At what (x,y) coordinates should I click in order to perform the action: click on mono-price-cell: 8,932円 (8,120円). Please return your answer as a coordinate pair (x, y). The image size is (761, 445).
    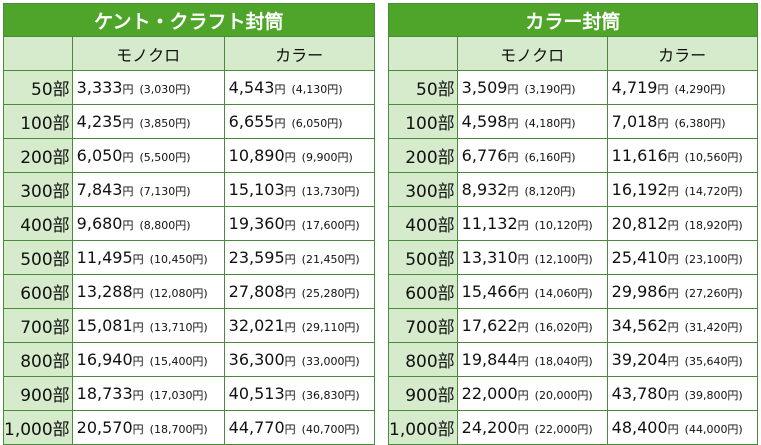
    Looking at the image, I should click on (532, 189).